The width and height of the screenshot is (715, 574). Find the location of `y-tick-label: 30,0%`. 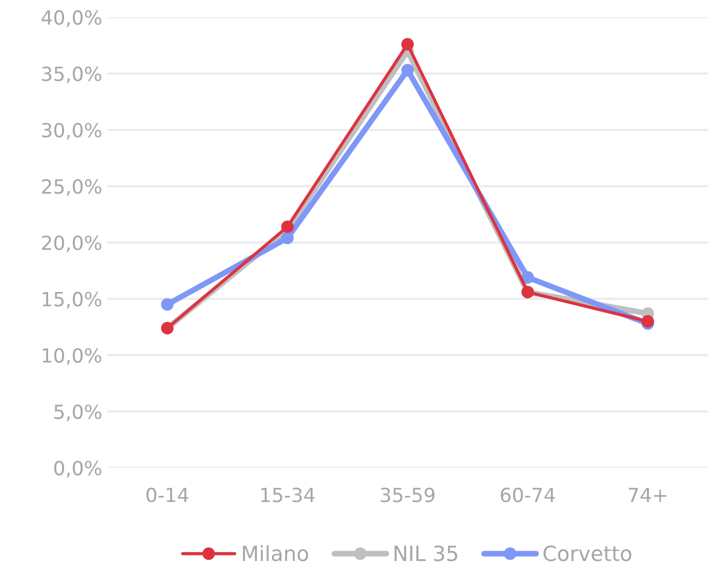

y-tick-label: 30,0% is located at coordinates (72, 131).